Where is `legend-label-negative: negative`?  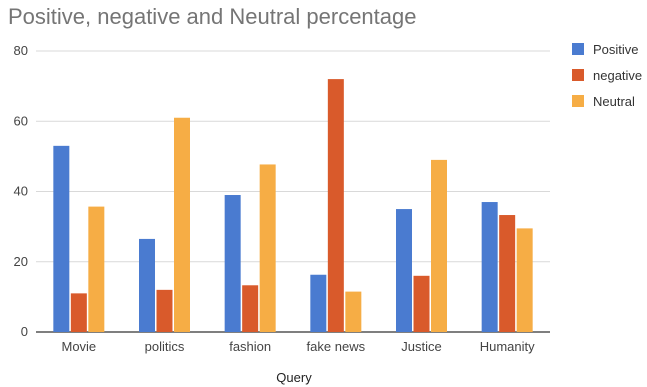 legend-label-negative: negative is located at coordinates (617, 75).